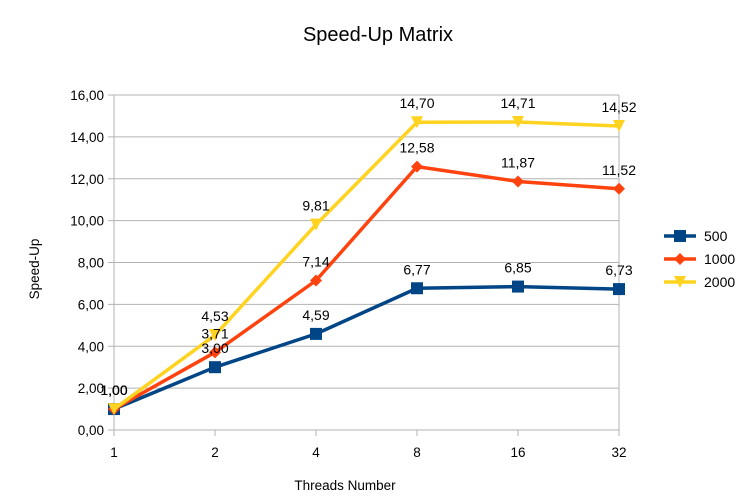 Image resolution: width=750 pixels, height=499 pixels. What do you see at coordinates (114, 452) in the screenshot?
I see `x-tick-label: 1` at bounding box center [114, 452].